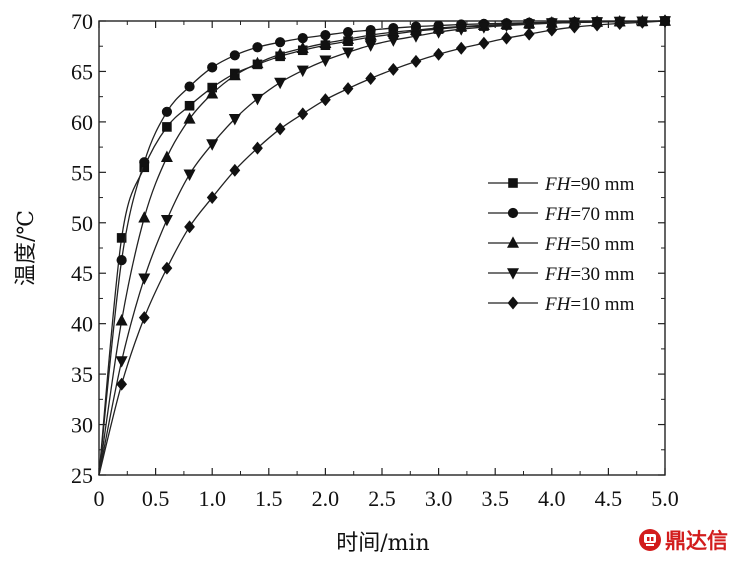 Image resolution: width=737 pixels, height=563 pixels. What do you see at coordinates (589, 244) in the screenshot?
I see `legend-label: FH=50 mm` at bounding box center [589, 244].